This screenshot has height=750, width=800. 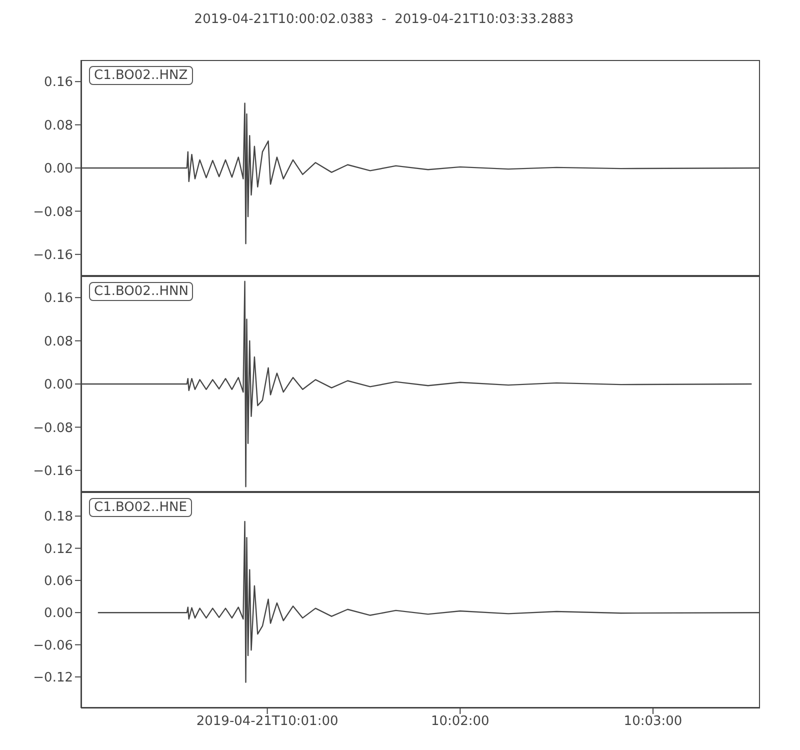 What do you see at coordinates (384, 20) in the screenshot?
I see `chart-title: 2019-04-21T10:00:02.0383 - 2019-04-21T10:03:33.2883` at bounding box center [384, 20].